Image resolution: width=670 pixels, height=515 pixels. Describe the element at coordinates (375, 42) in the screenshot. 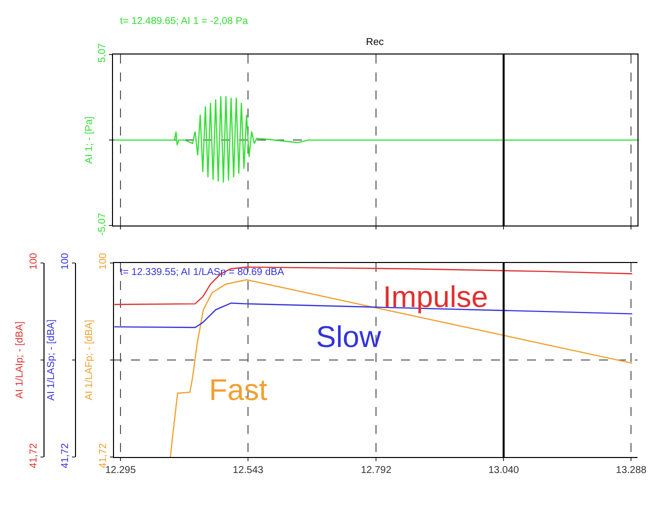

I see `text: Rec` at that location.